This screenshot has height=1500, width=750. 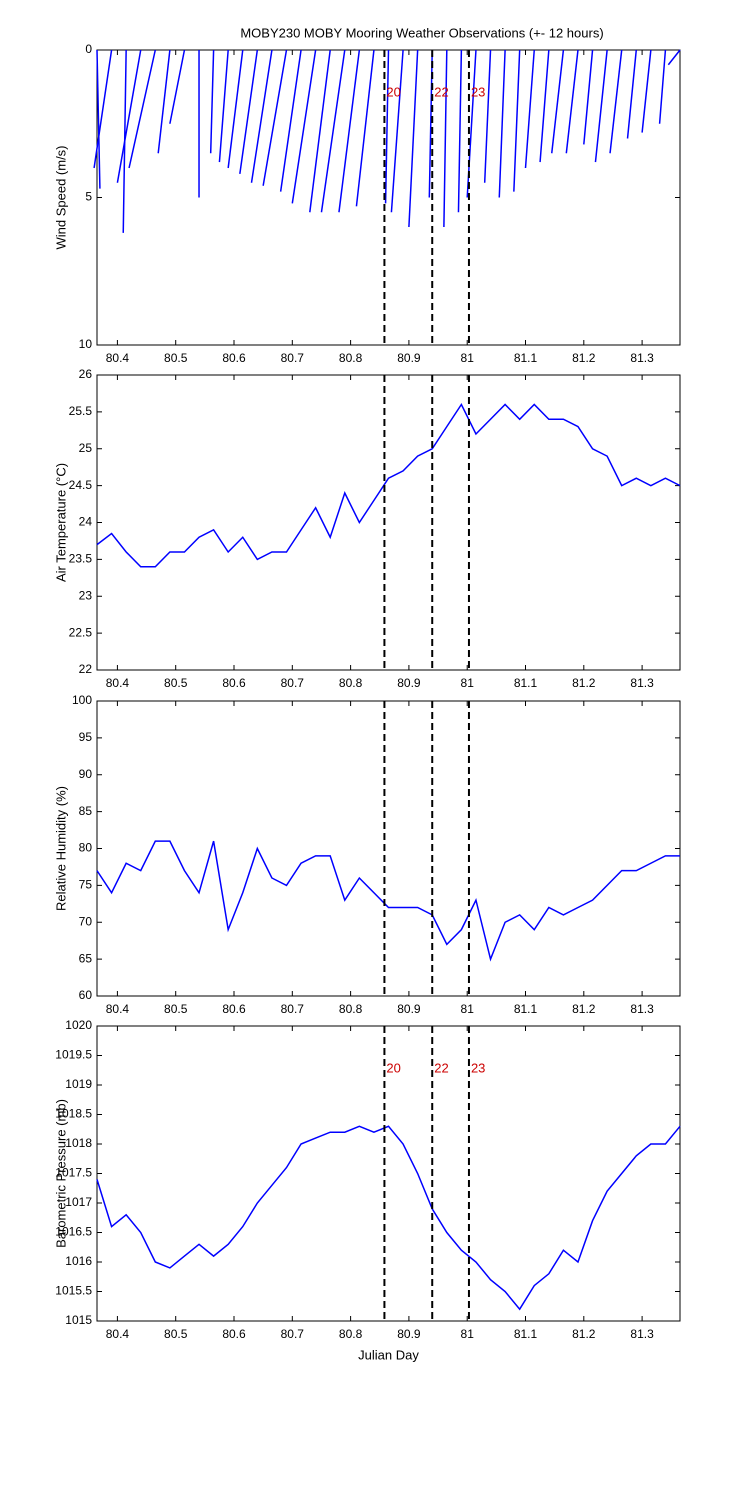 I want to click on y-tick-label: 0, so click(x=88, y=49).